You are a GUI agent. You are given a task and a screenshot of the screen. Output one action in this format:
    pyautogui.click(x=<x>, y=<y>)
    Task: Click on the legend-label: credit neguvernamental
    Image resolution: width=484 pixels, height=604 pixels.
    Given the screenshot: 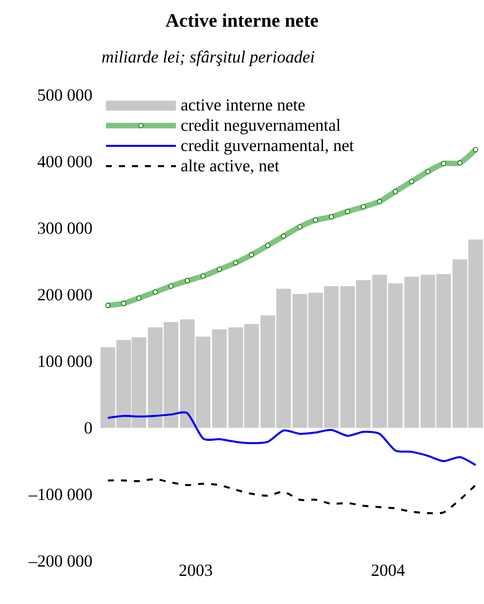 What is the action you would take?
    pyautogui.click(x=260, y=126)
    